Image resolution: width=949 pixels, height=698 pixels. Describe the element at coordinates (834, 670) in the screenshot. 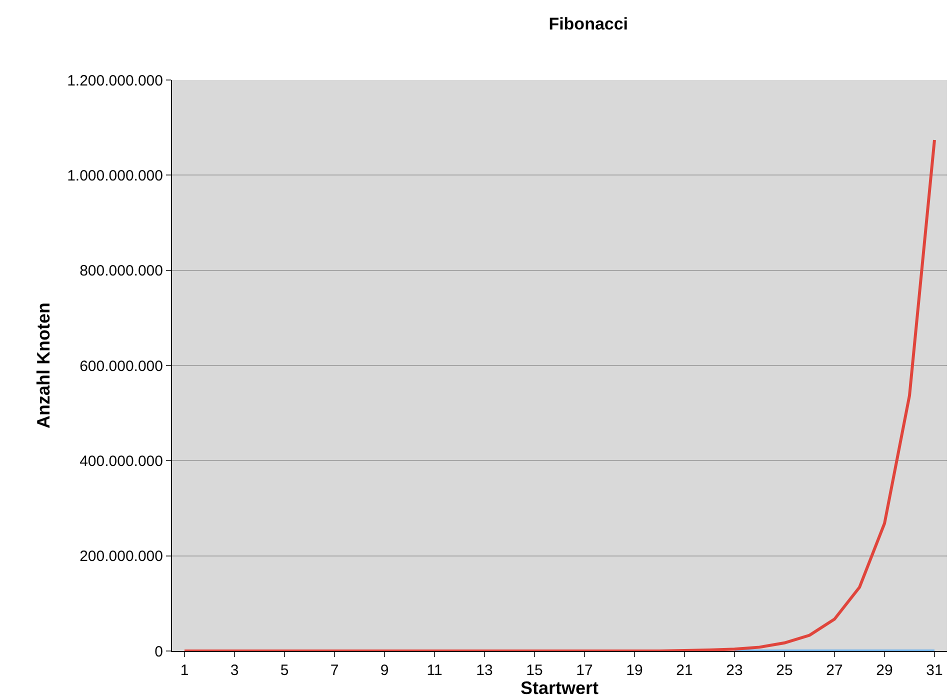

I see `x-tick-label: 27` at that location.